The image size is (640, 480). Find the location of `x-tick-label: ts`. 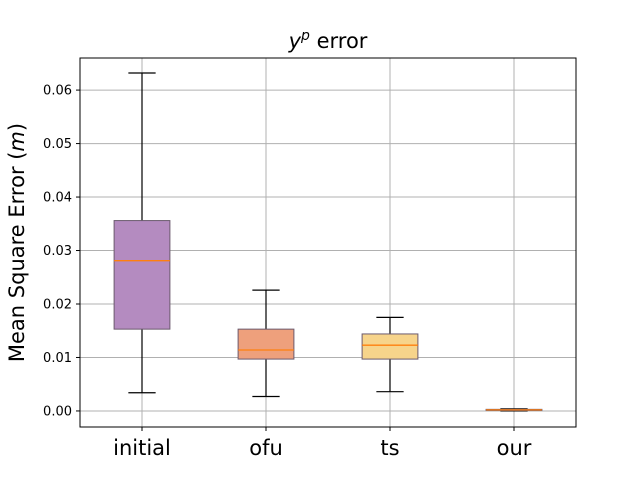

x-tick-label: ts is located at coordinates (389, 448).